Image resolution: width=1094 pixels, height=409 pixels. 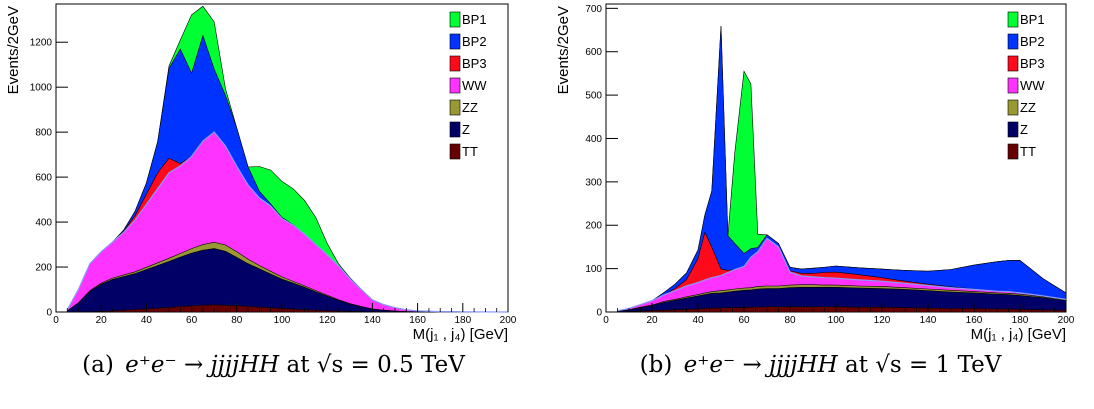 I want to click on caption-b: (b) e⁺e⁻ → jjjjHH at √s = 1 TeV, so click(x=820, y=365).